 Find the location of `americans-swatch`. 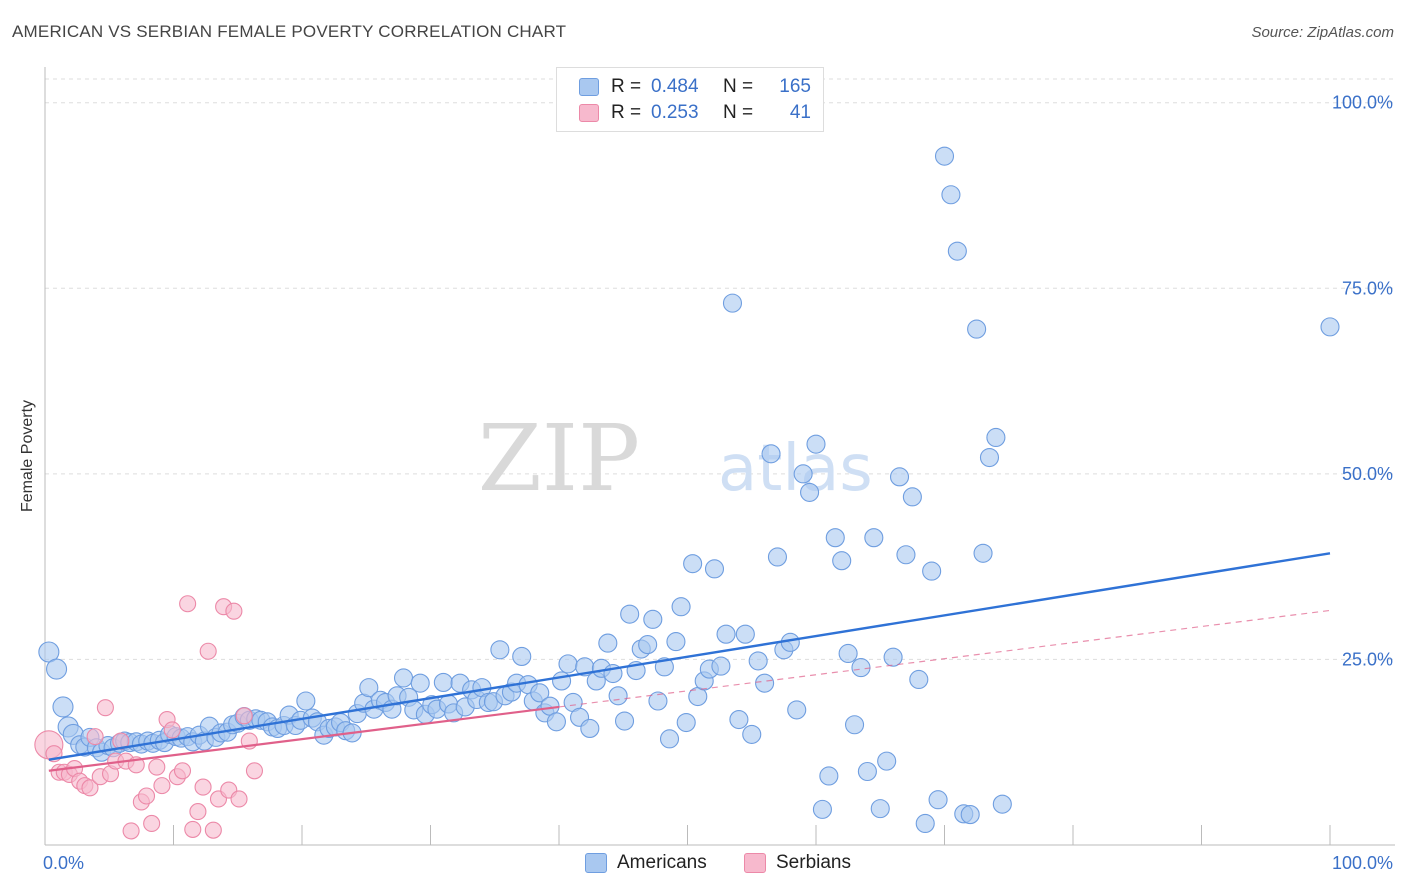

americans-swatch is located at coordinates (589, 87).